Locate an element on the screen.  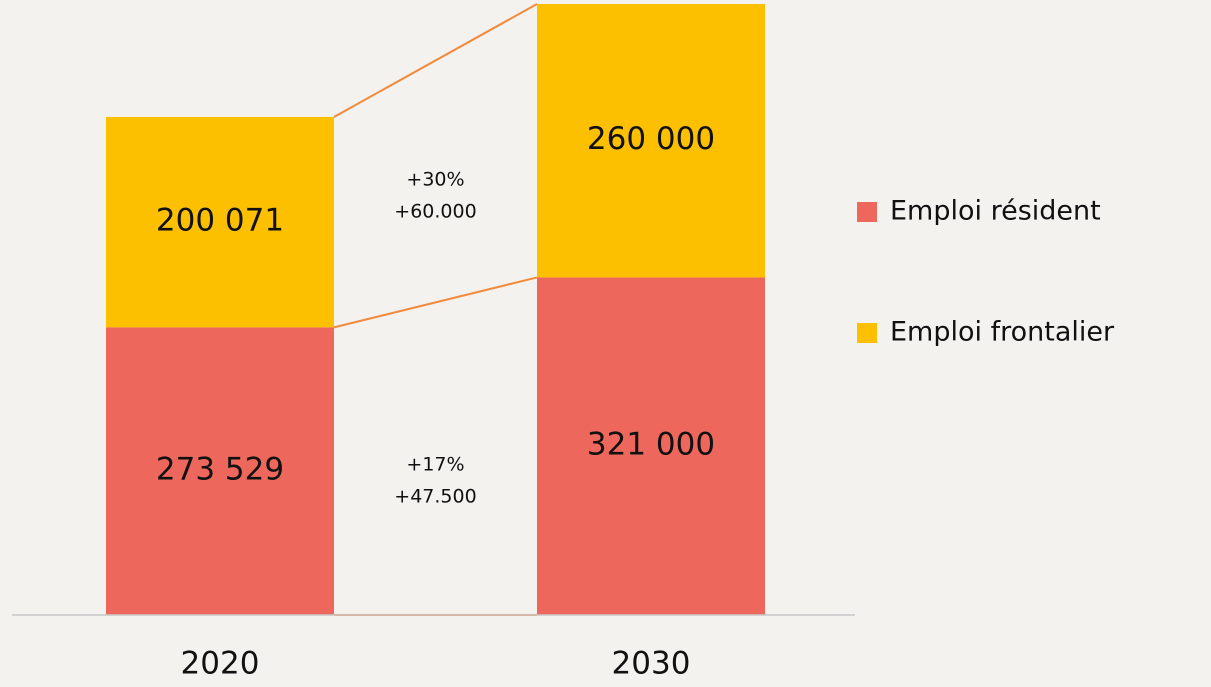
annotation: +30% is located at coordinates (435, 180).